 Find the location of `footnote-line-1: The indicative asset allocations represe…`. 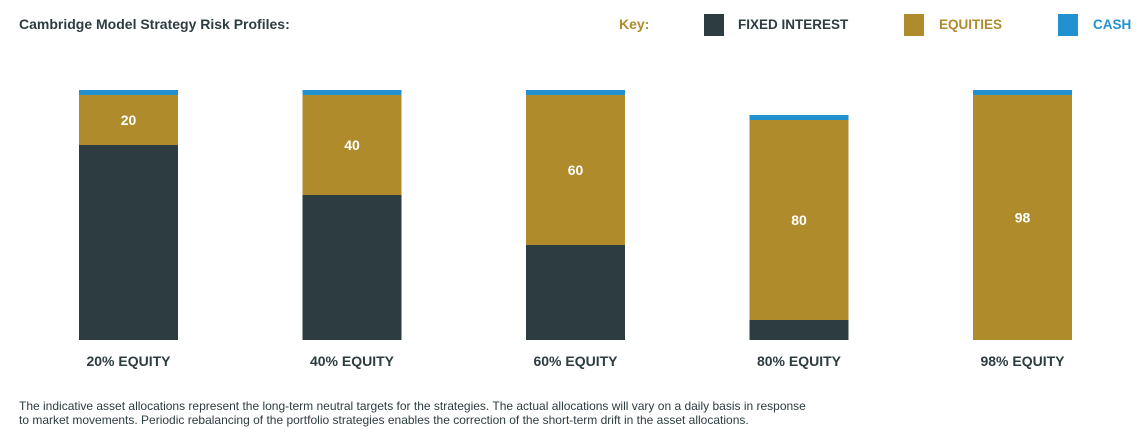

footnote-line-1: The indicative asset allocations represe… is located at coordinates (412, 406).